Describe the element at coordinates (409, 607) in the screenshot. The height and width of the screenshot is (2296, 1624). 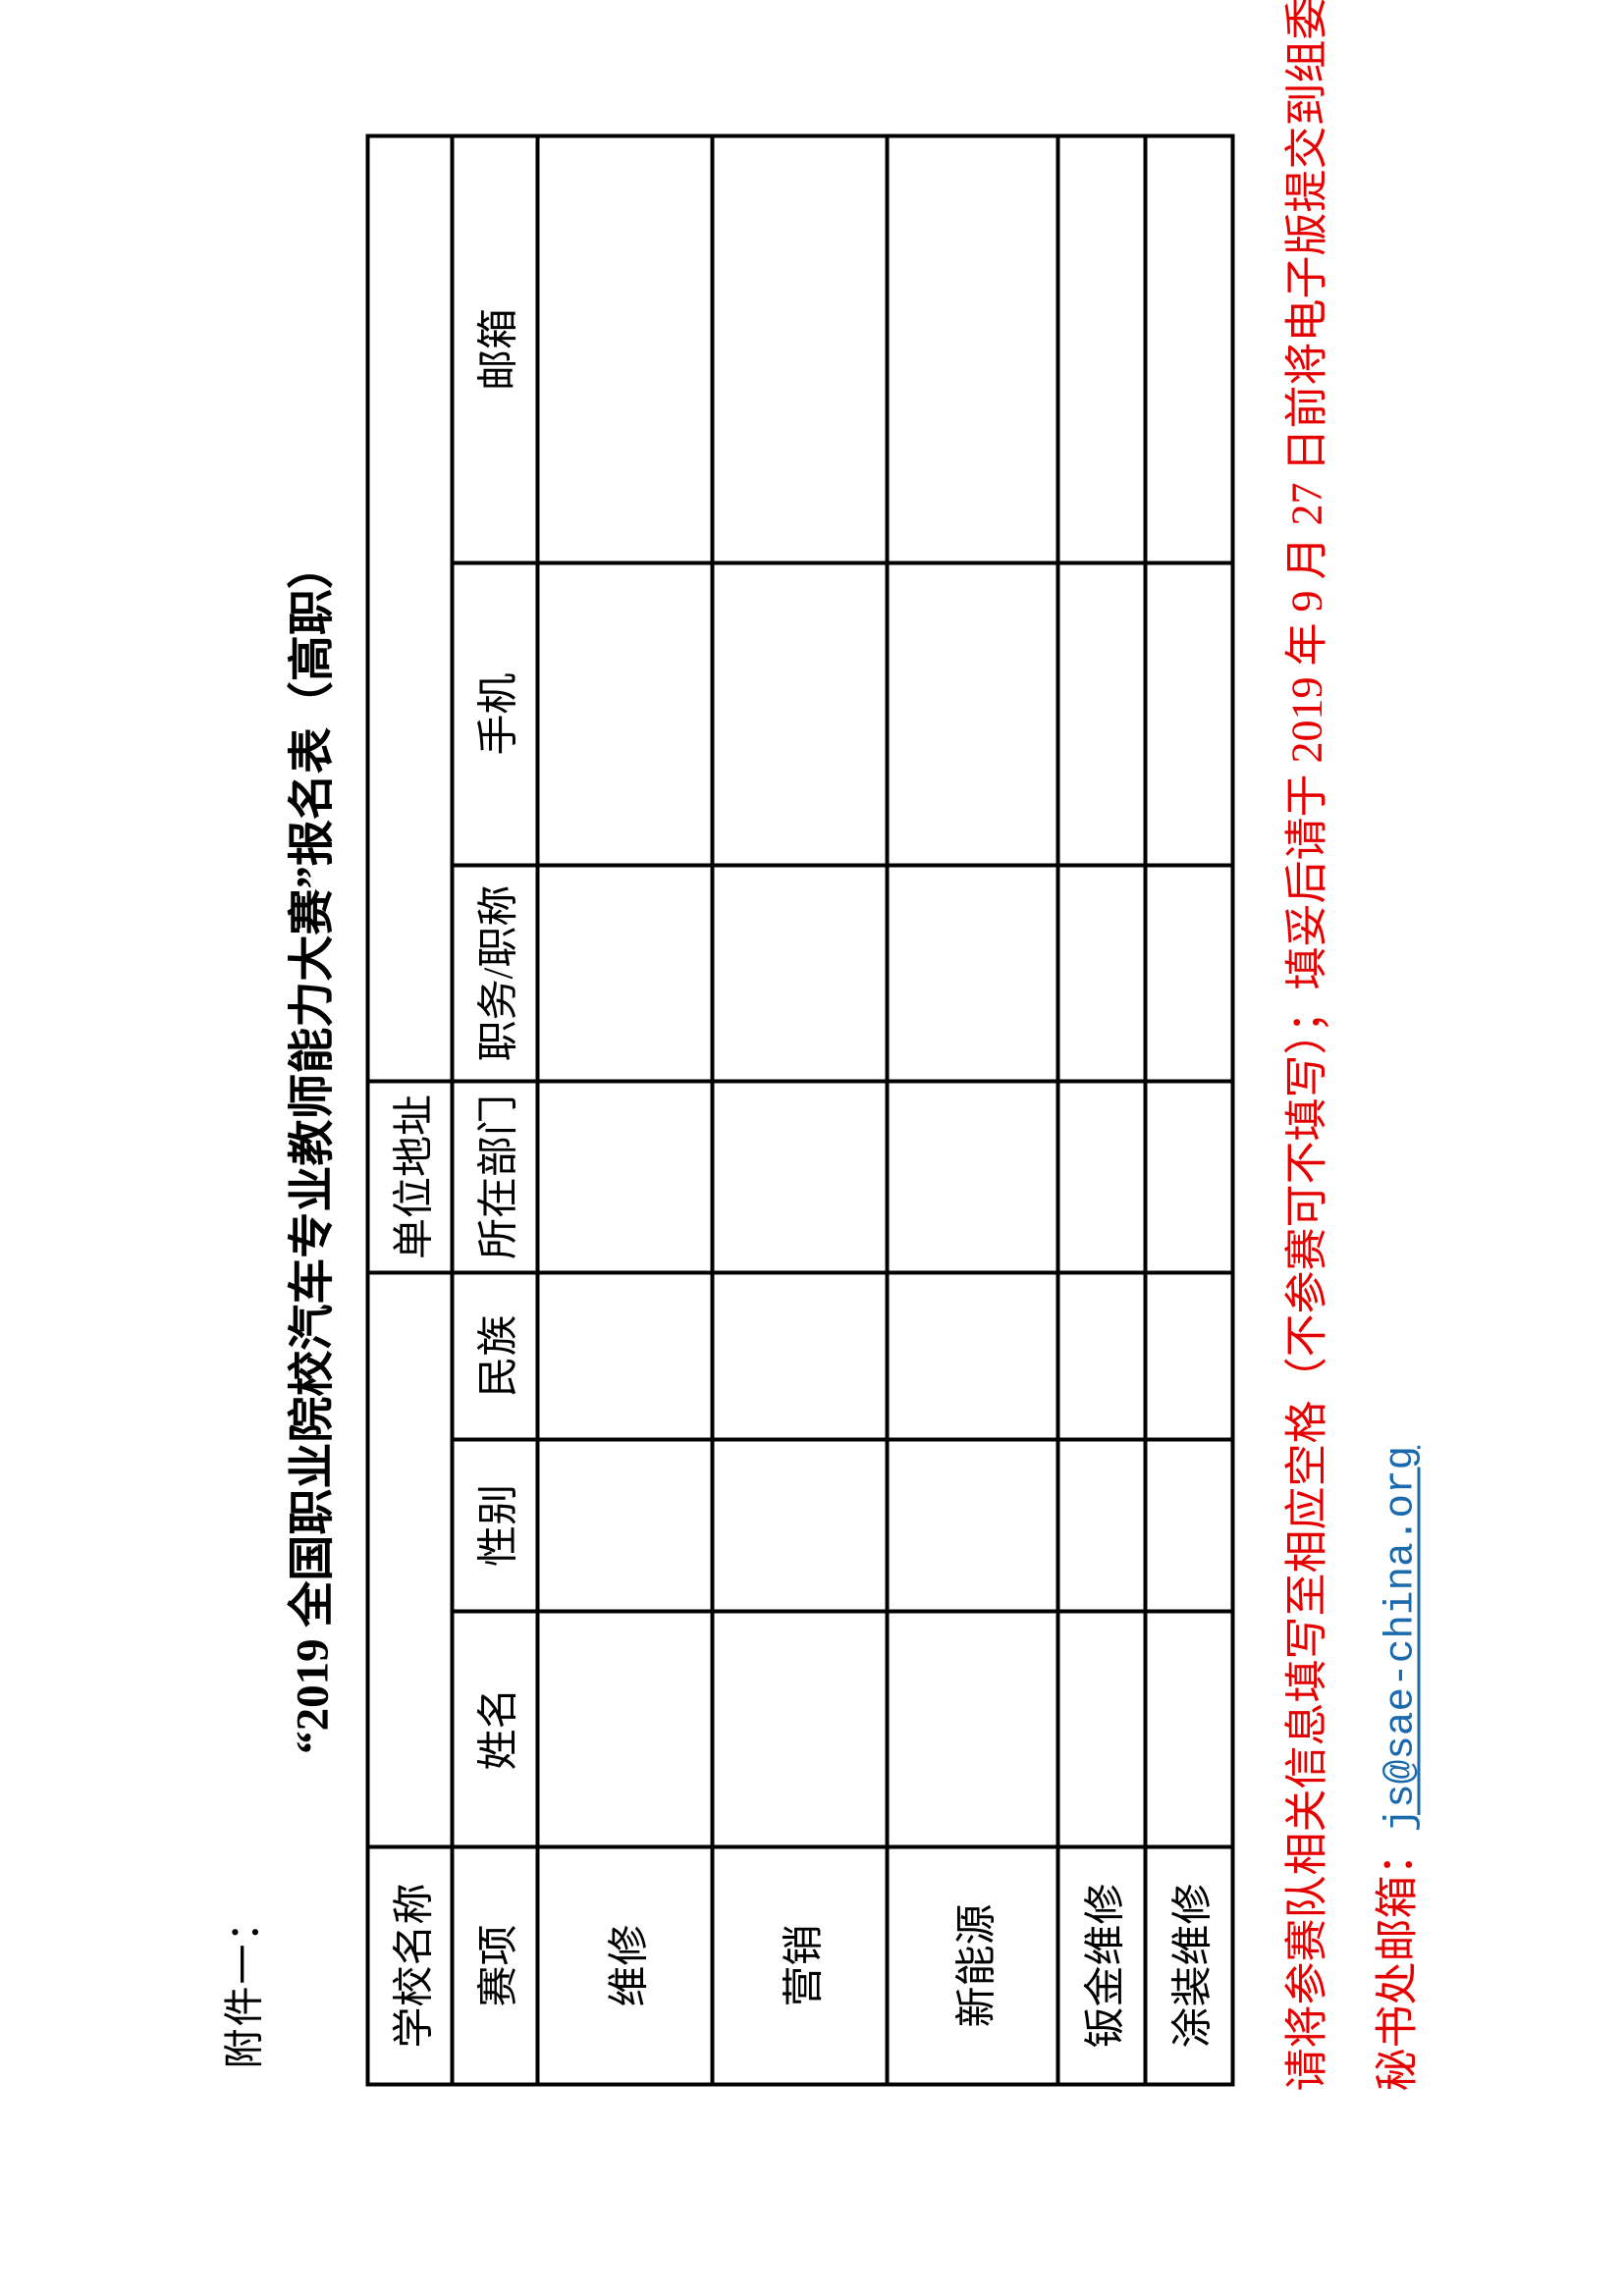
I see `unit-address-blank-cell` at that location.